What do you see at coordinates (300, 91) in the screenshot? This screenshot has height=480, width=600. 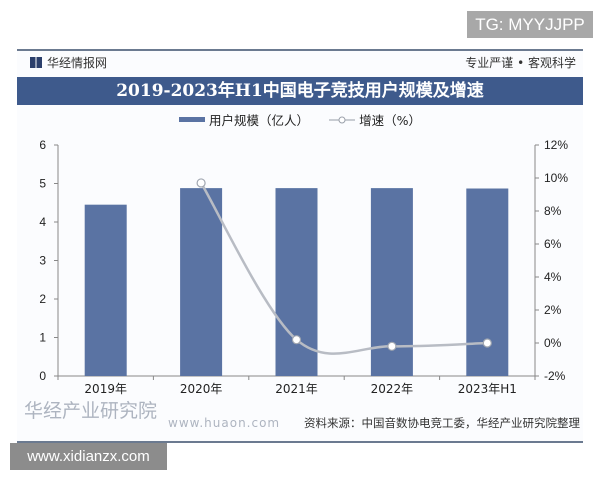 I see `chart-title: 2019-2023年H1中国电子竞技用户规模及增速` at bounding box center [300, 91].